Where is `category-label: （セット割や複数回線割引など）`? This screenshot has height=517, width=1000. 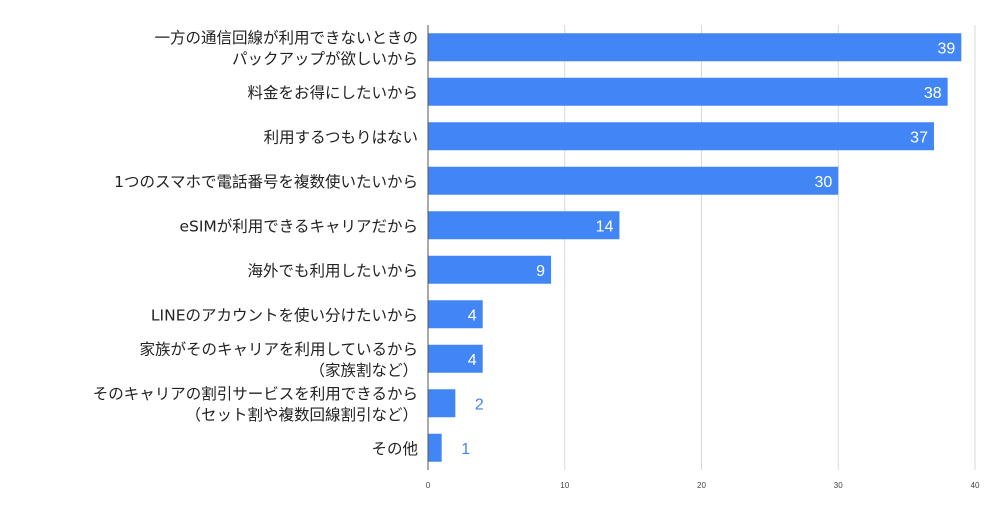 category-label: （セット割や複数回線割引など） is located at coordinates (301, 415).